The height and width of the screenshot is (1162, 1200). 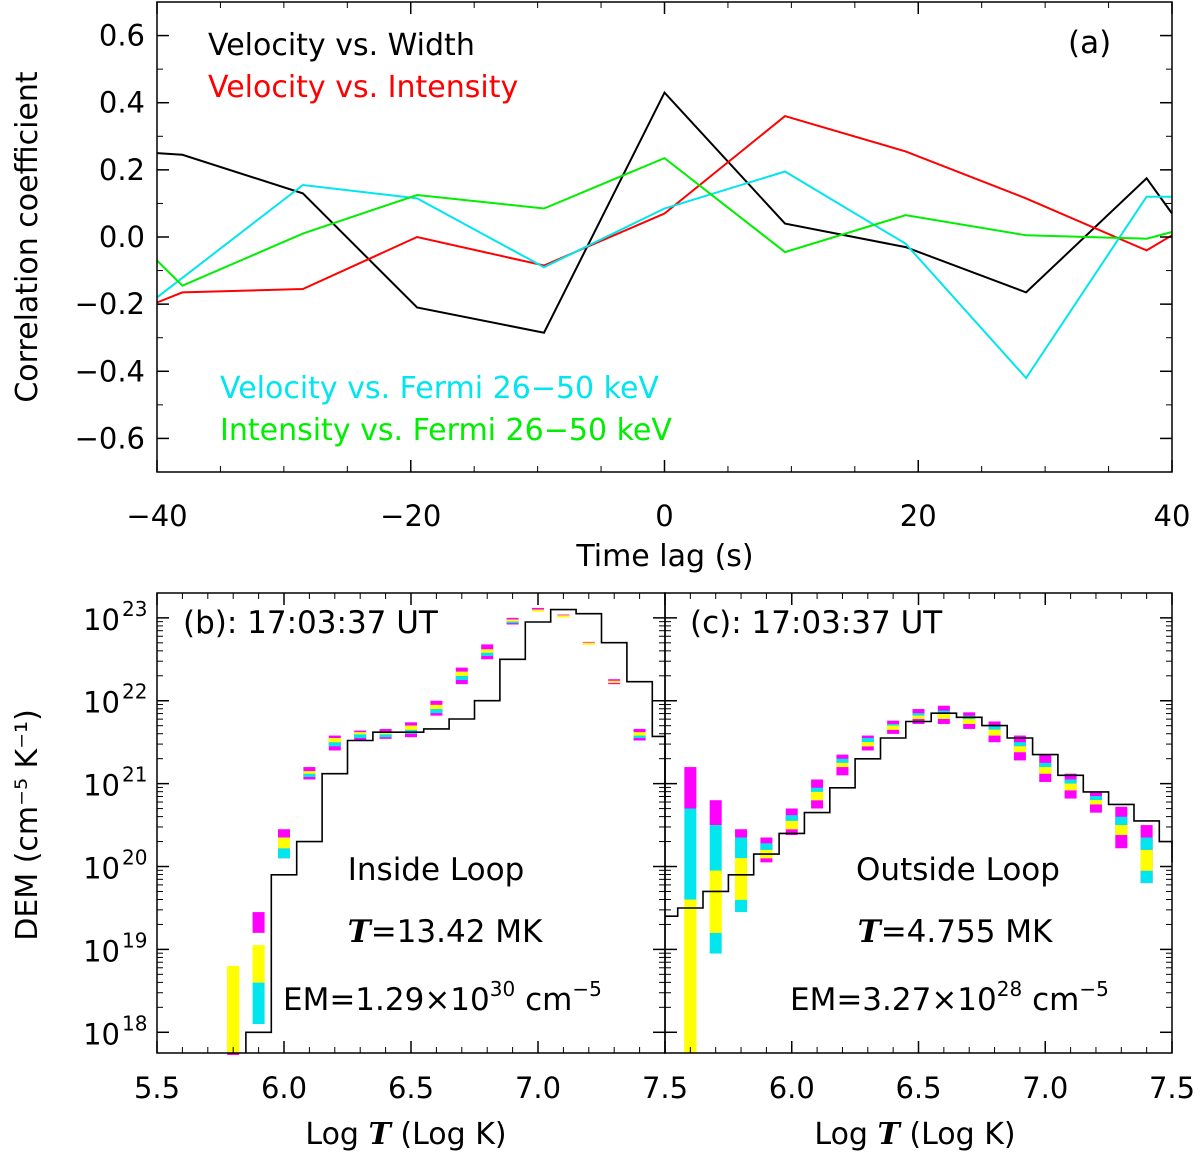 What do you see at coordinates (1045, 1088) in the screenshot?
I see `c-xtick-label: 7.0` at bounding box center [1045, 1088].